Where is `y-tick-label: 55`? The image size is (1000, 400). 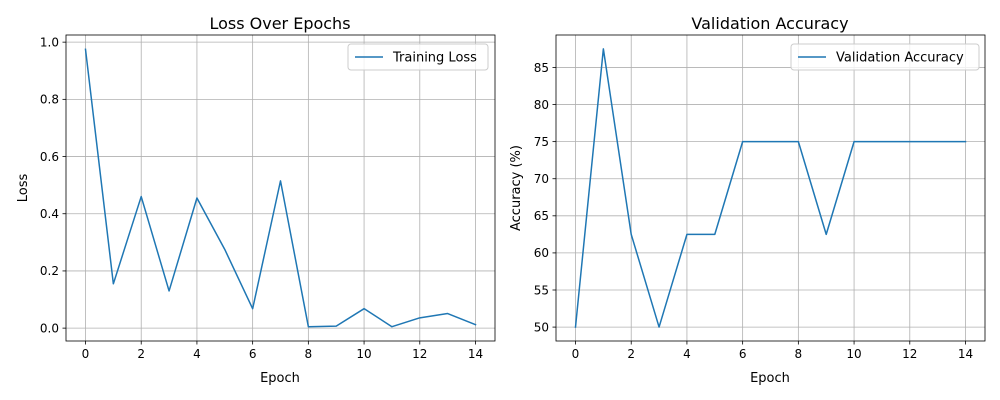 y-tick-label: 55 is located at coordinates (541, 290).